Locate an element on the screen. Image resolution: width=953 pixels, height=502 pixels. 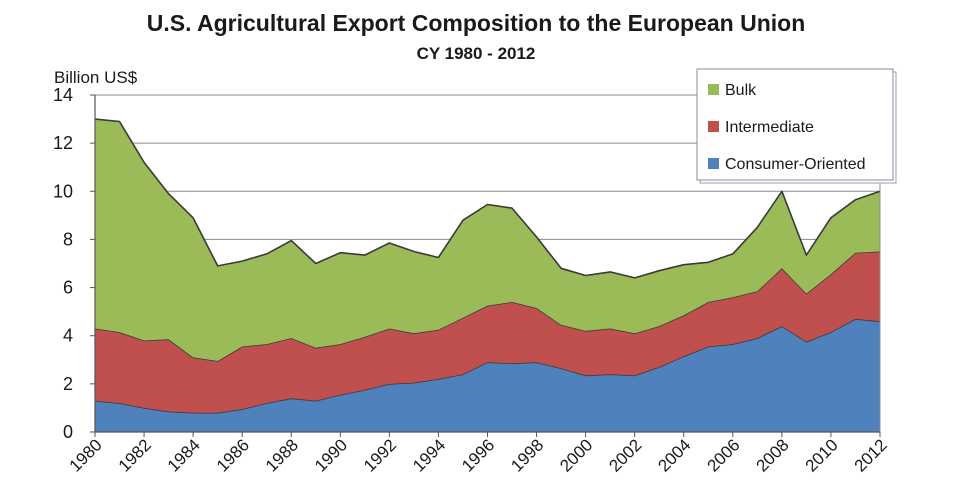
y-tick-label: 10 is located at coordinates (63, 191).